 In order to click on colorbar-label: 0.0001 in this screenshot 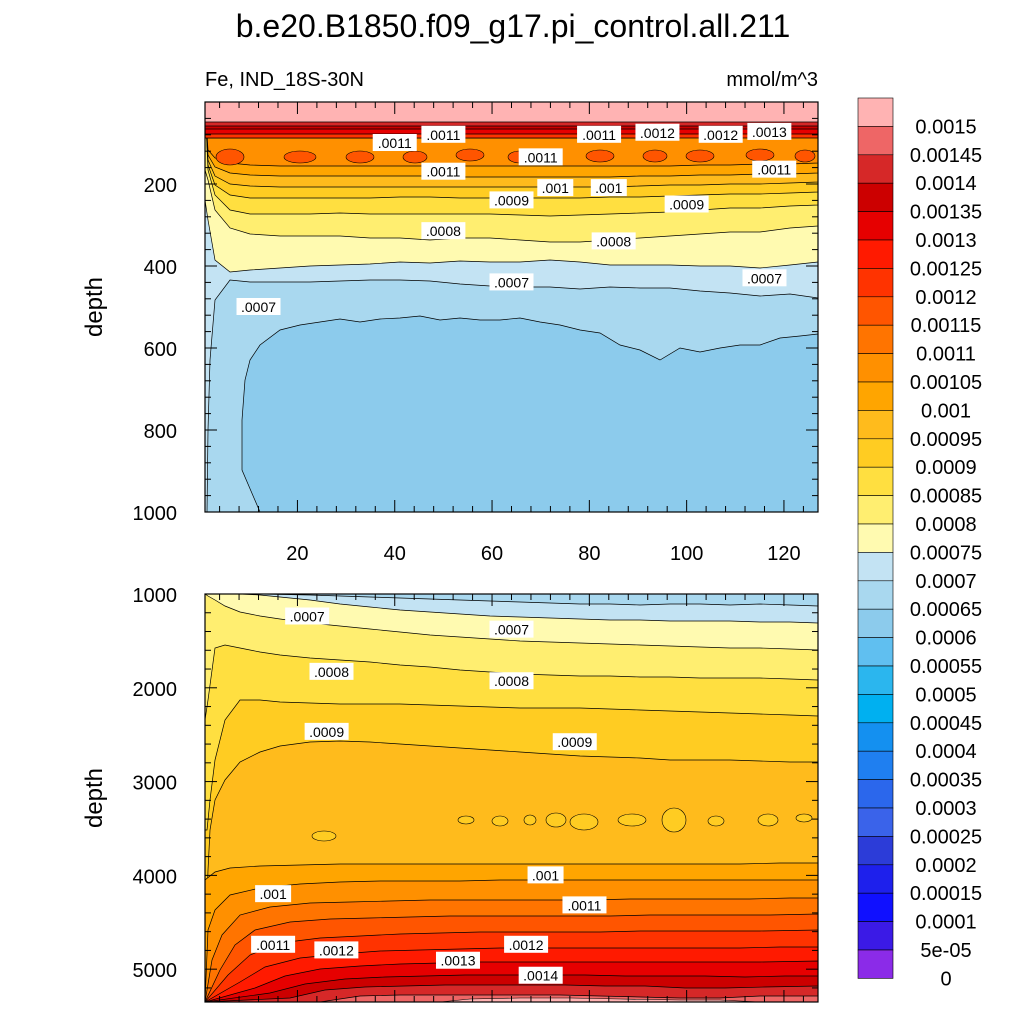, I will do `click(945, 923)`.